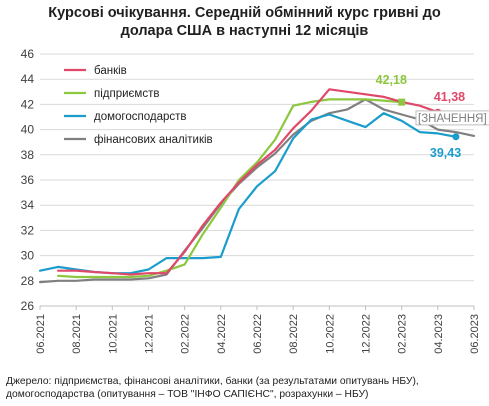  Describe the element at coordinates (150, 334) in the screenshot. I see `x-tick-label: 12.2021` at that location.